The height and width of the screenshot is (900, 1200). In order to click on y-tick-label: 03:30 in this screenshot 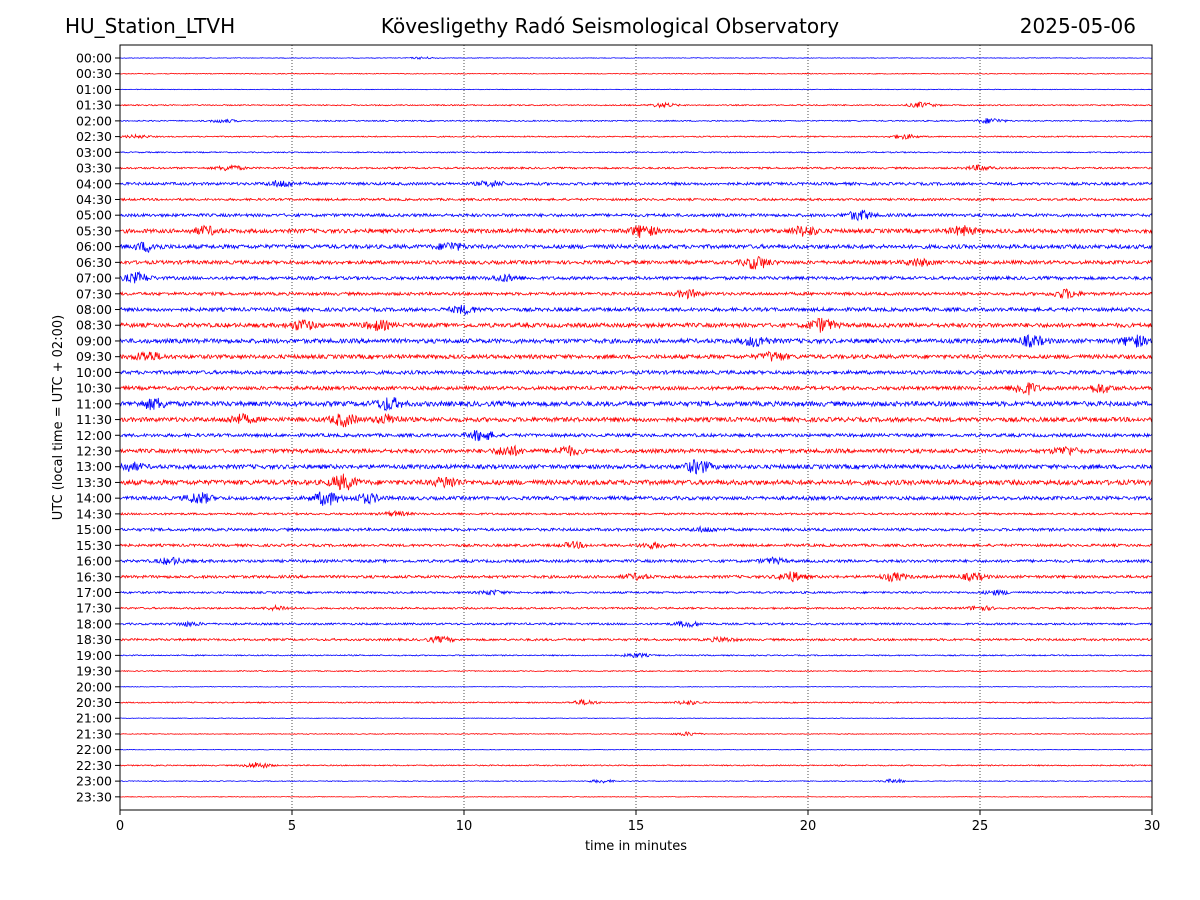, I will do `click(94, 168)`.